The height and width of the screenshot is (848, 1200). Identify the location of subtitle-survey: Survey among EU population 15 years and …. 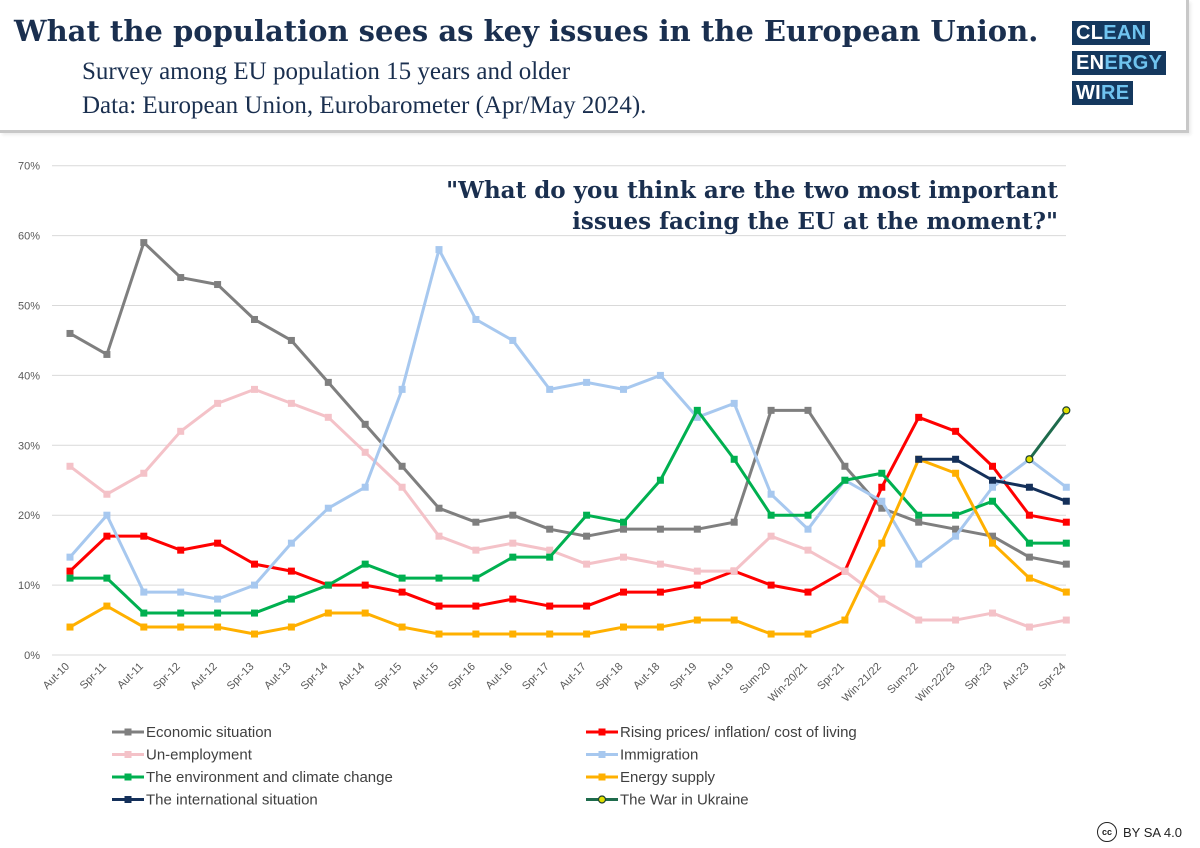
(326, 71).